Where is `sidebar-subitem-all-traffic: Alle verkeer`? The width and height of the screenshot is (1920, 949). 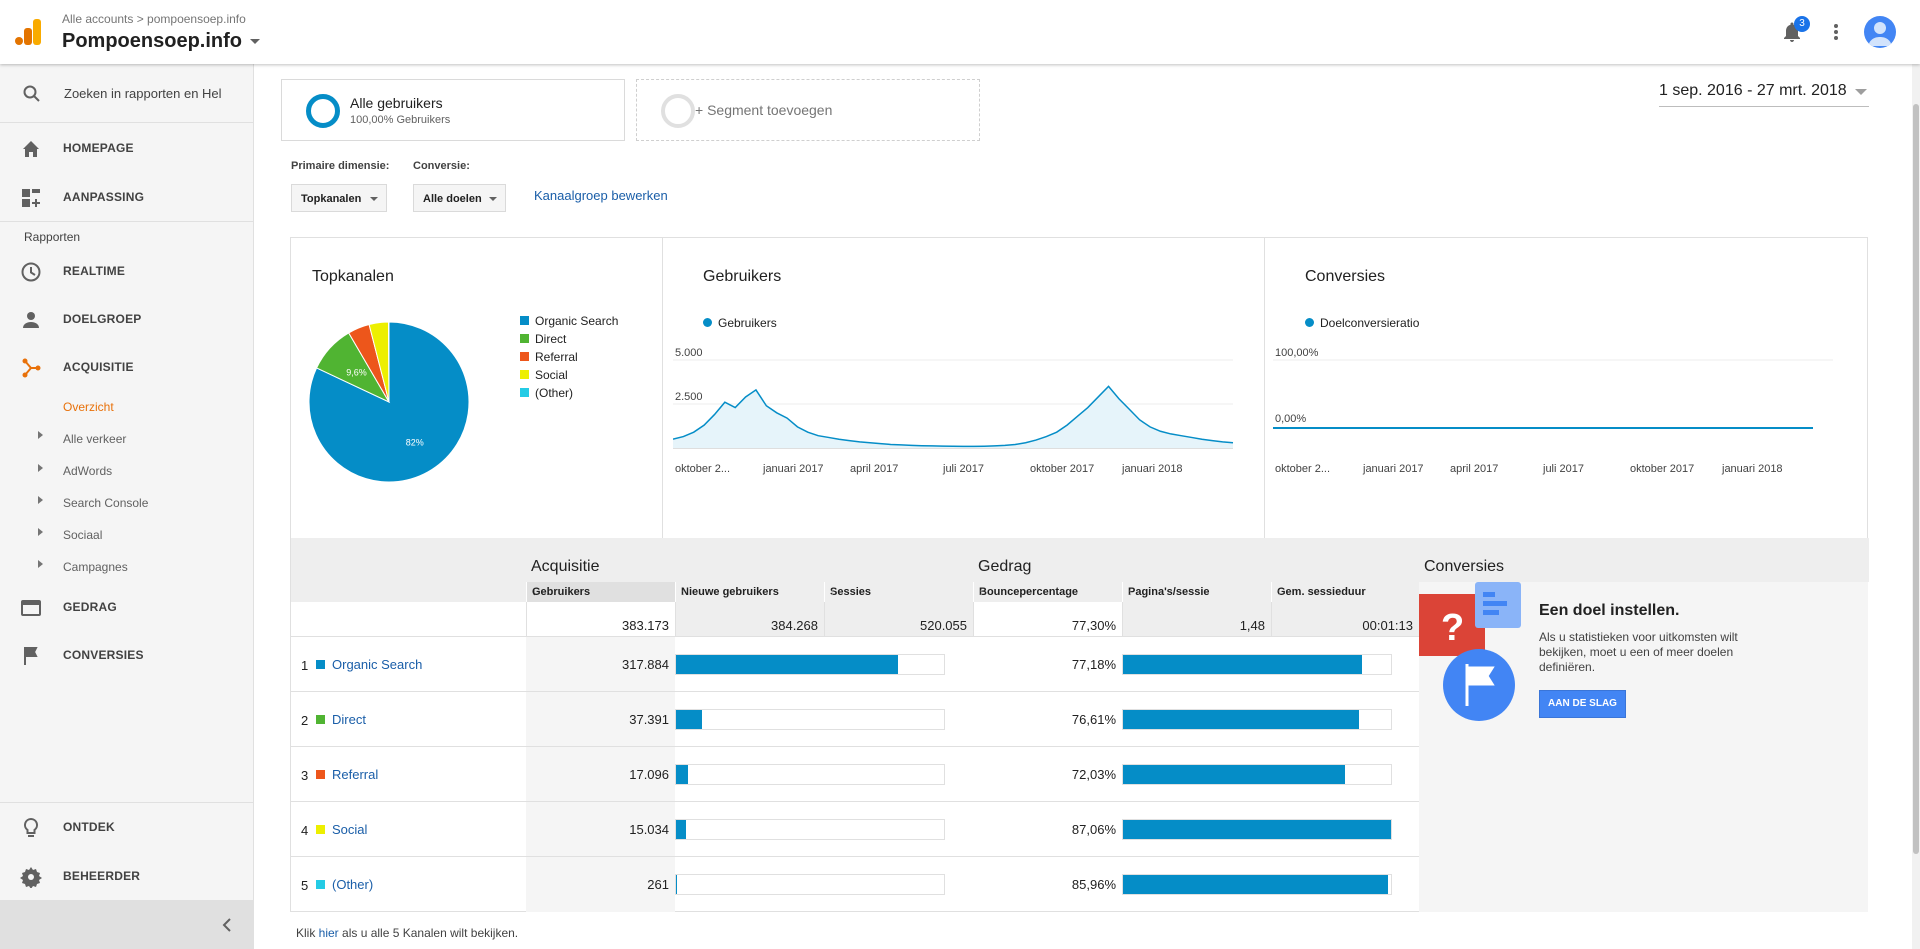
sidebar-subitem-all-traffic: Alle verkeer is located at coordinates (95, 439).